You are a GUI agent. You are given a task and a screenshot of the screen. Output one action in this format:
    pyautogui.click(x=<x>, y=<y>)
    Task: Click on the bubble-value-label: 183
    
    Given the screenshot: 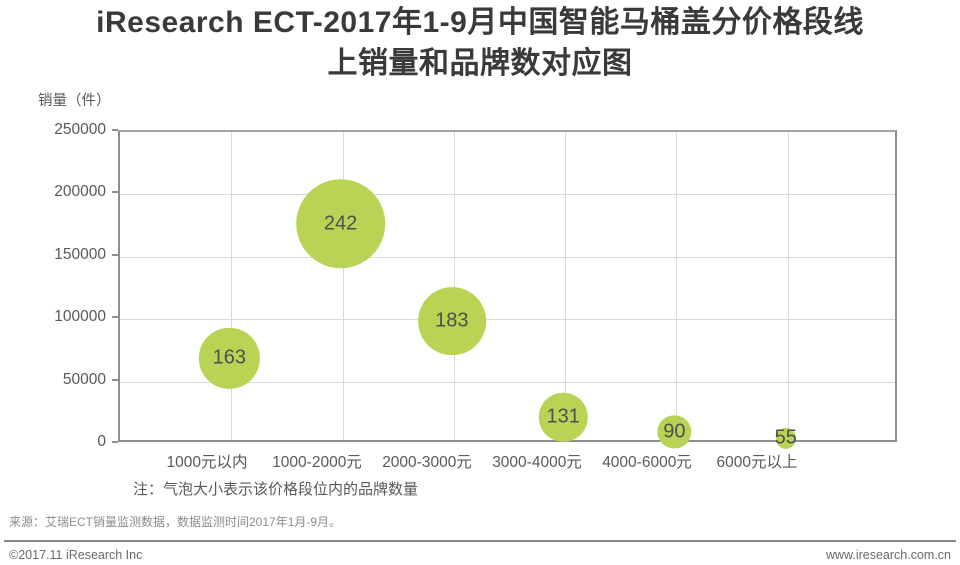 What is the action you would take?
    pyautogui.click(x=452, y=320)
    